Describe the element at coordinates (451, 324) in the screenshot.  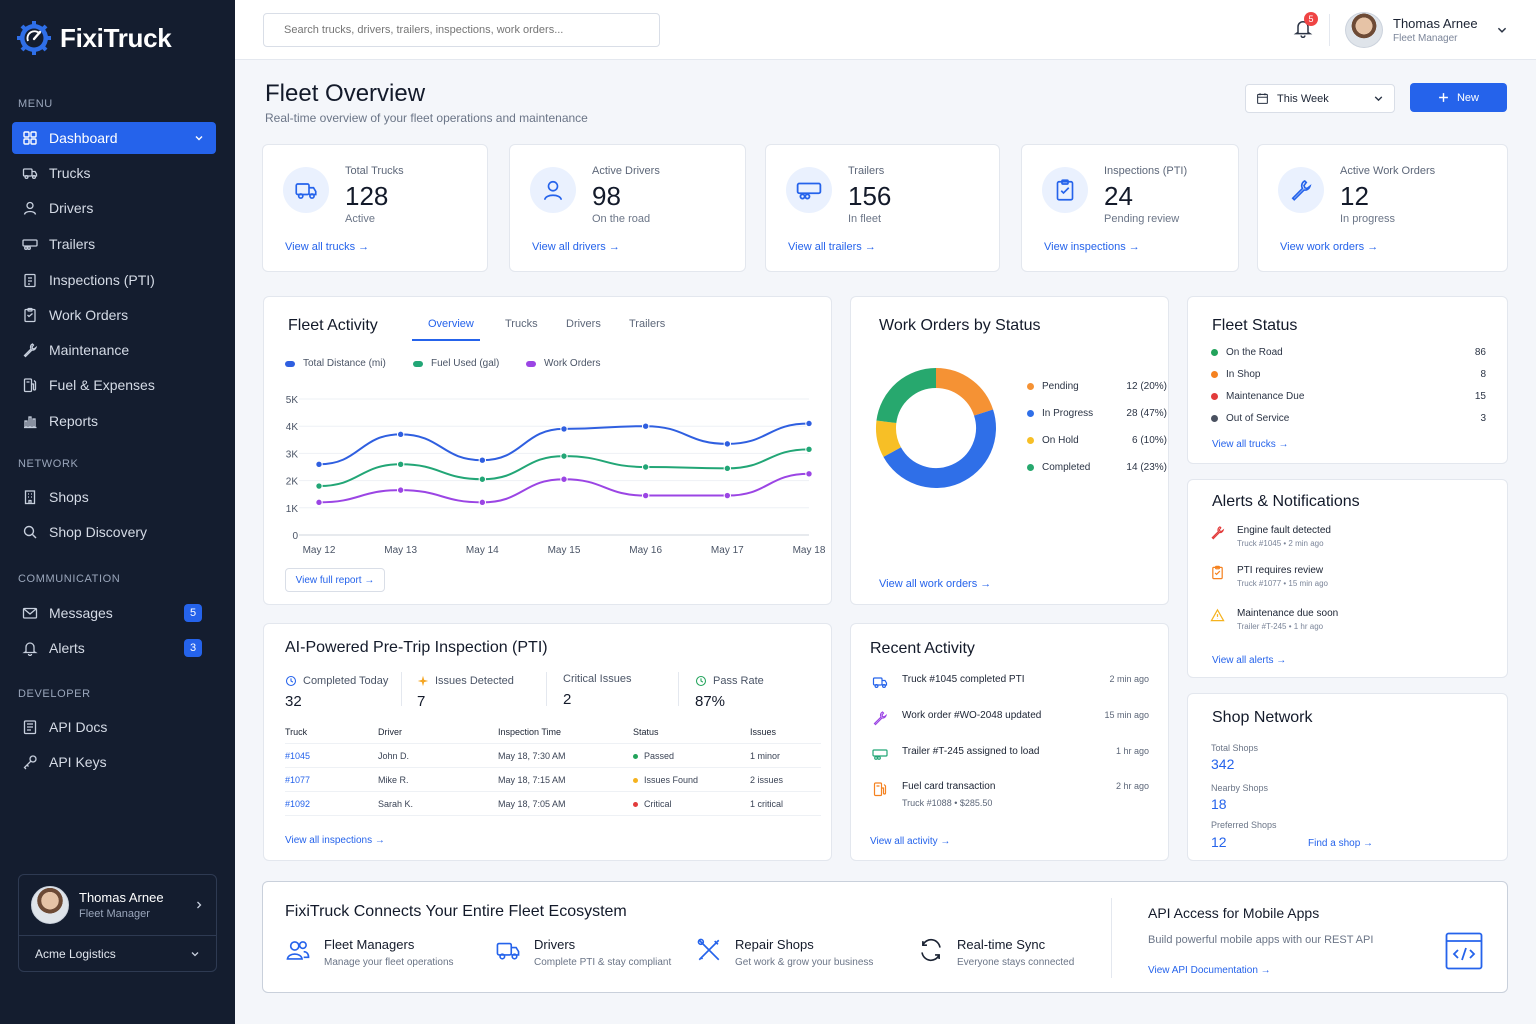
I see `tab-overview: Overview` at that location.